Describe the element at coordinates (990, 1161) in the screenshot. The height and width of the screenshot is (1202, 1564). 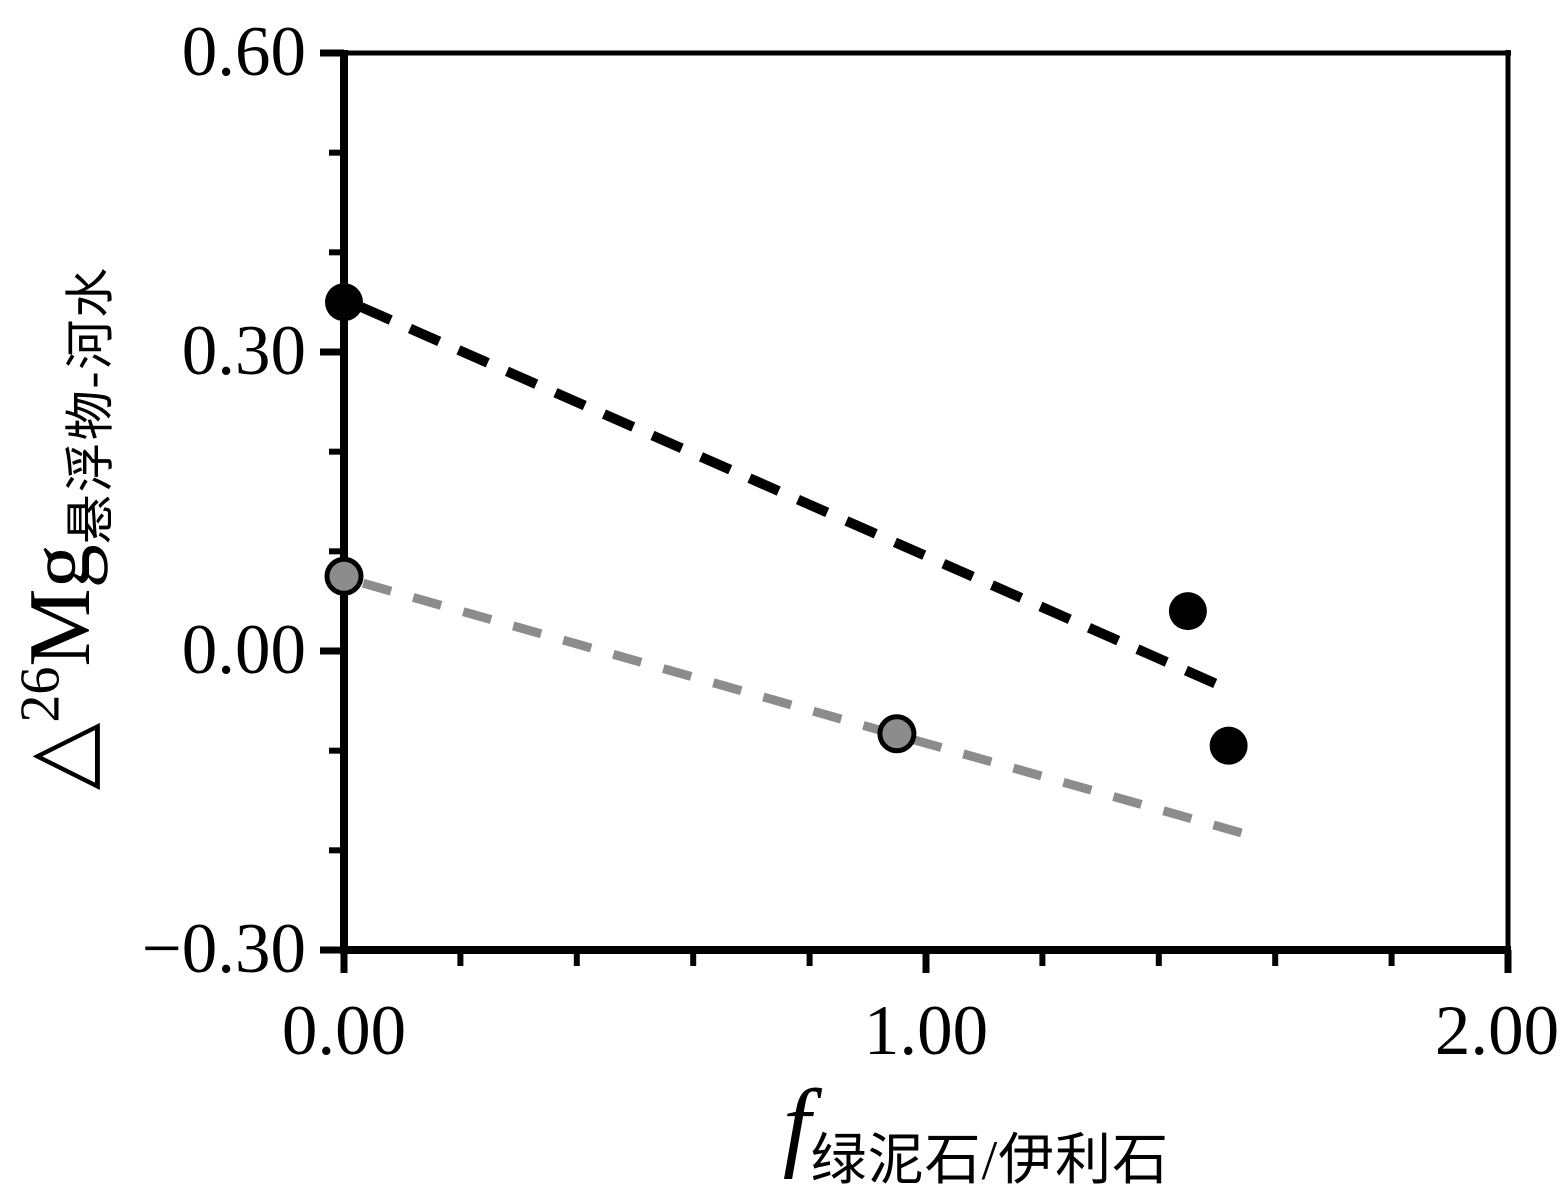
I see `x-title-subscript: 绿泥石/伊利石` at that location.